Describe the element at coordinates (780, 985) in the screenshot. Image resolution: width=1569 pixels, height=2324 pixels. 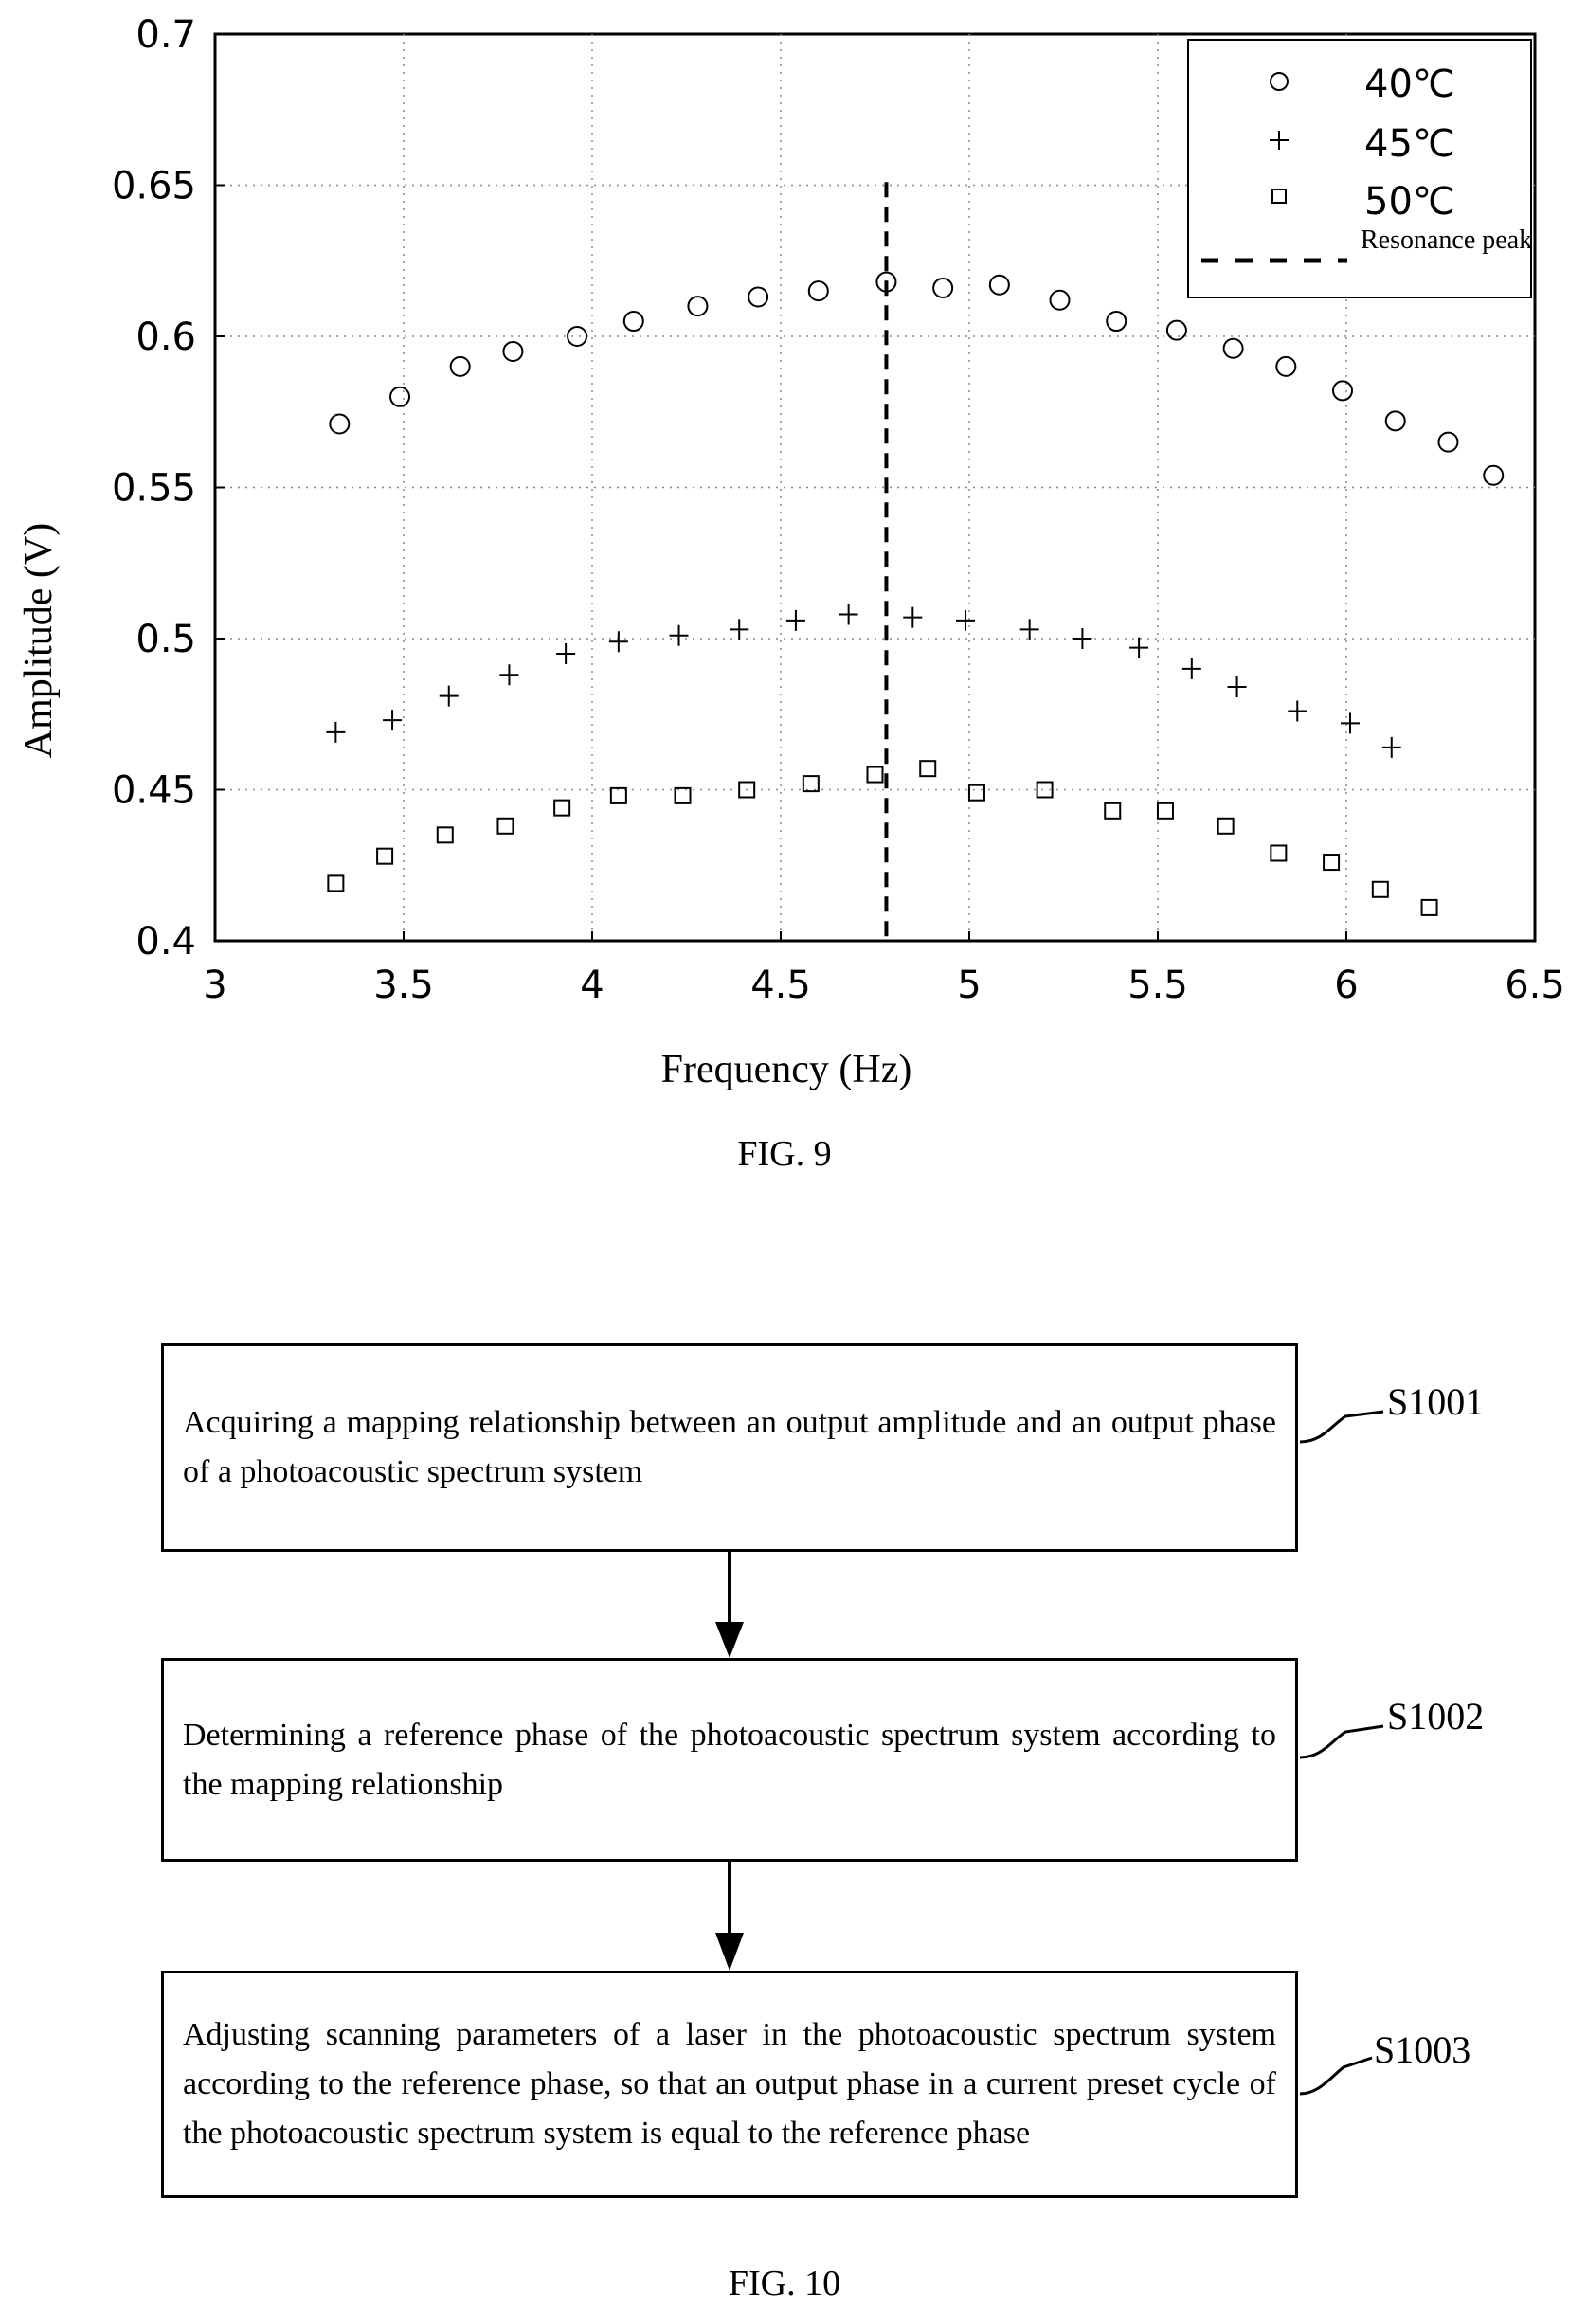
I see `x-tick-label: 4.5` at that location.